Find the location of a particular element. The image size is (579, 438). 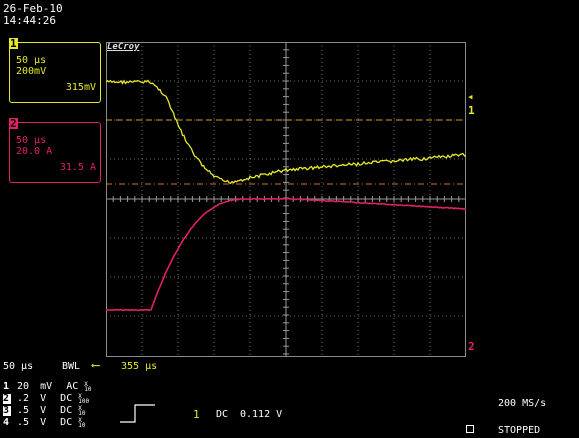

channel2-value: 31.5 A is located at coordinates (77, 167).